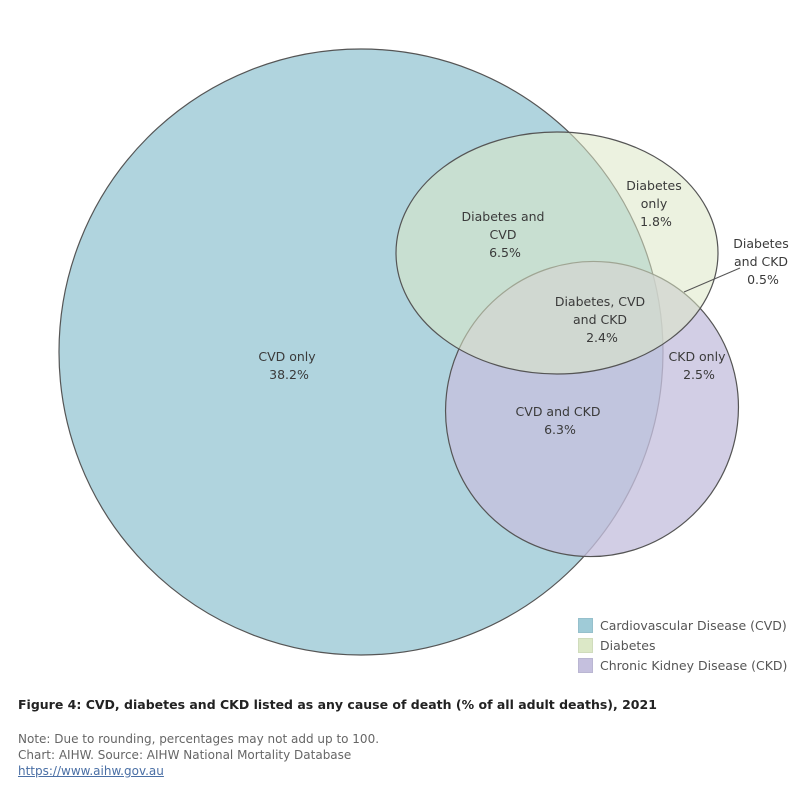  What do you see at coordinates (693, 625) in the screenshot?
I see `legend-label-cvd: Cardiovascular Disease (CVD)` at bounding box center [693, 625].